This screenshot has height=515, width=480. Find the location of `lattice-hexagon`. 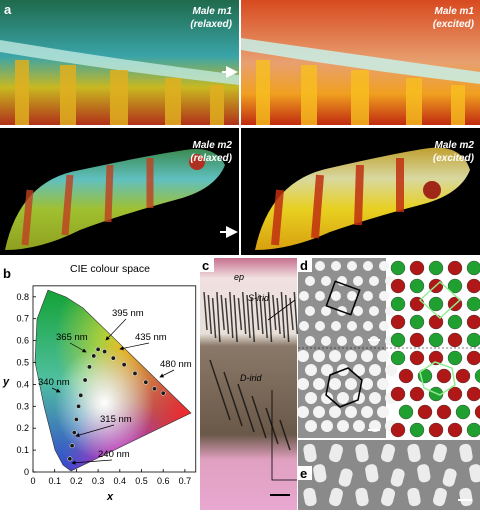

lattice-hexagon is located at coordinates (437, 378).